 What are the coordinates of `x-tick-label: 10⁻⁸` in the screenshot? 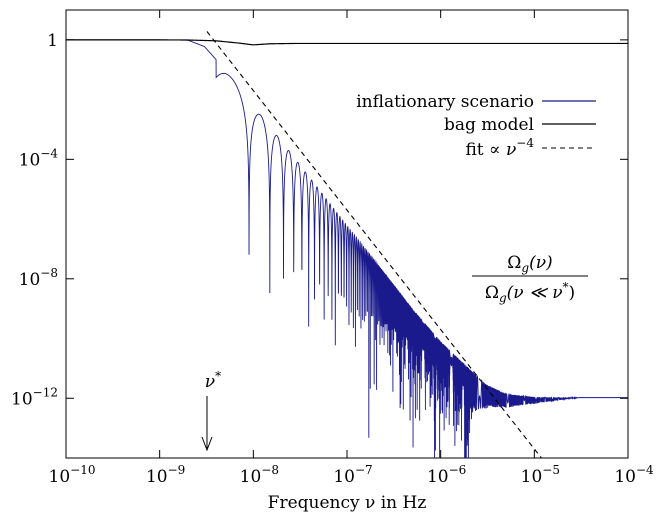 It's located at (259, 475).